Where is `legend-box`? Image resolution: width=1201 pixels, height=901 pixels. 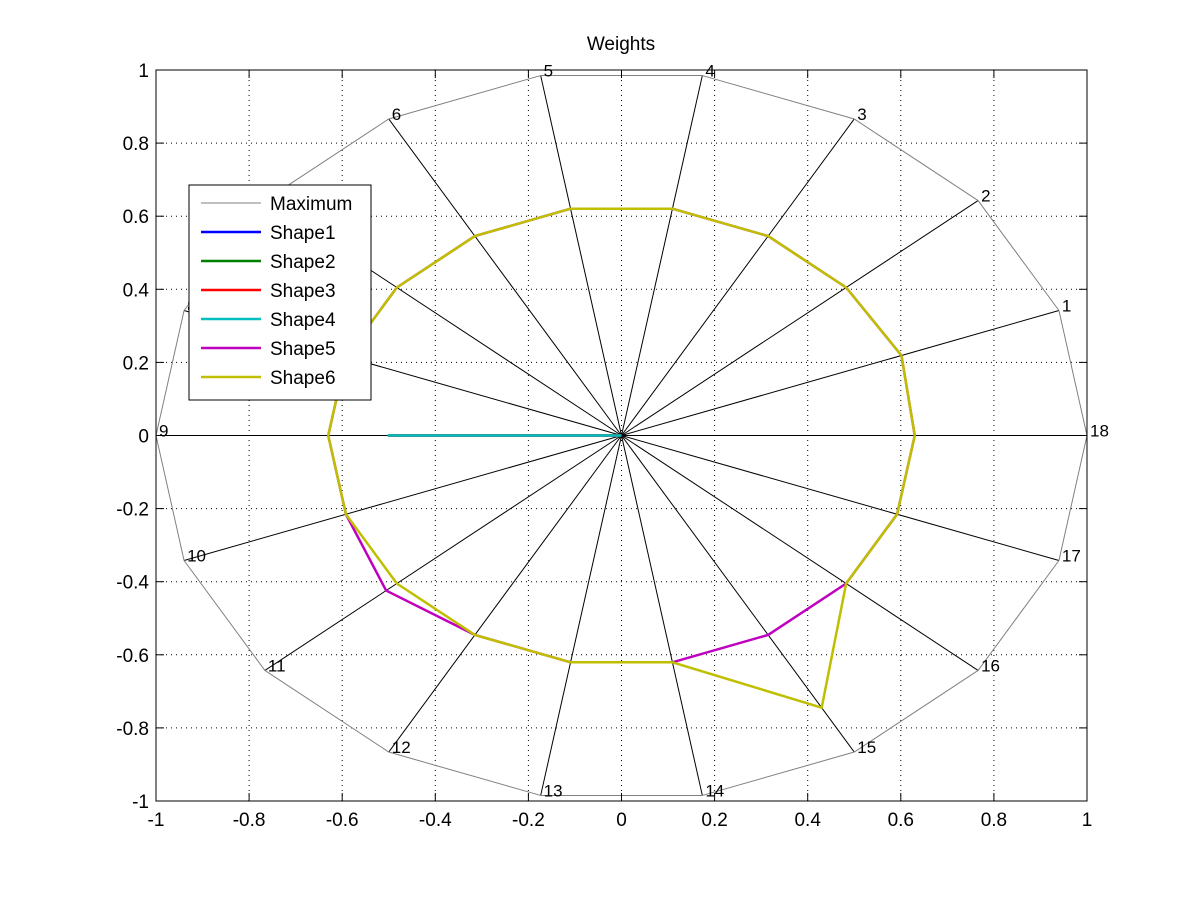
legend-box is located at coordinates (280, 292).